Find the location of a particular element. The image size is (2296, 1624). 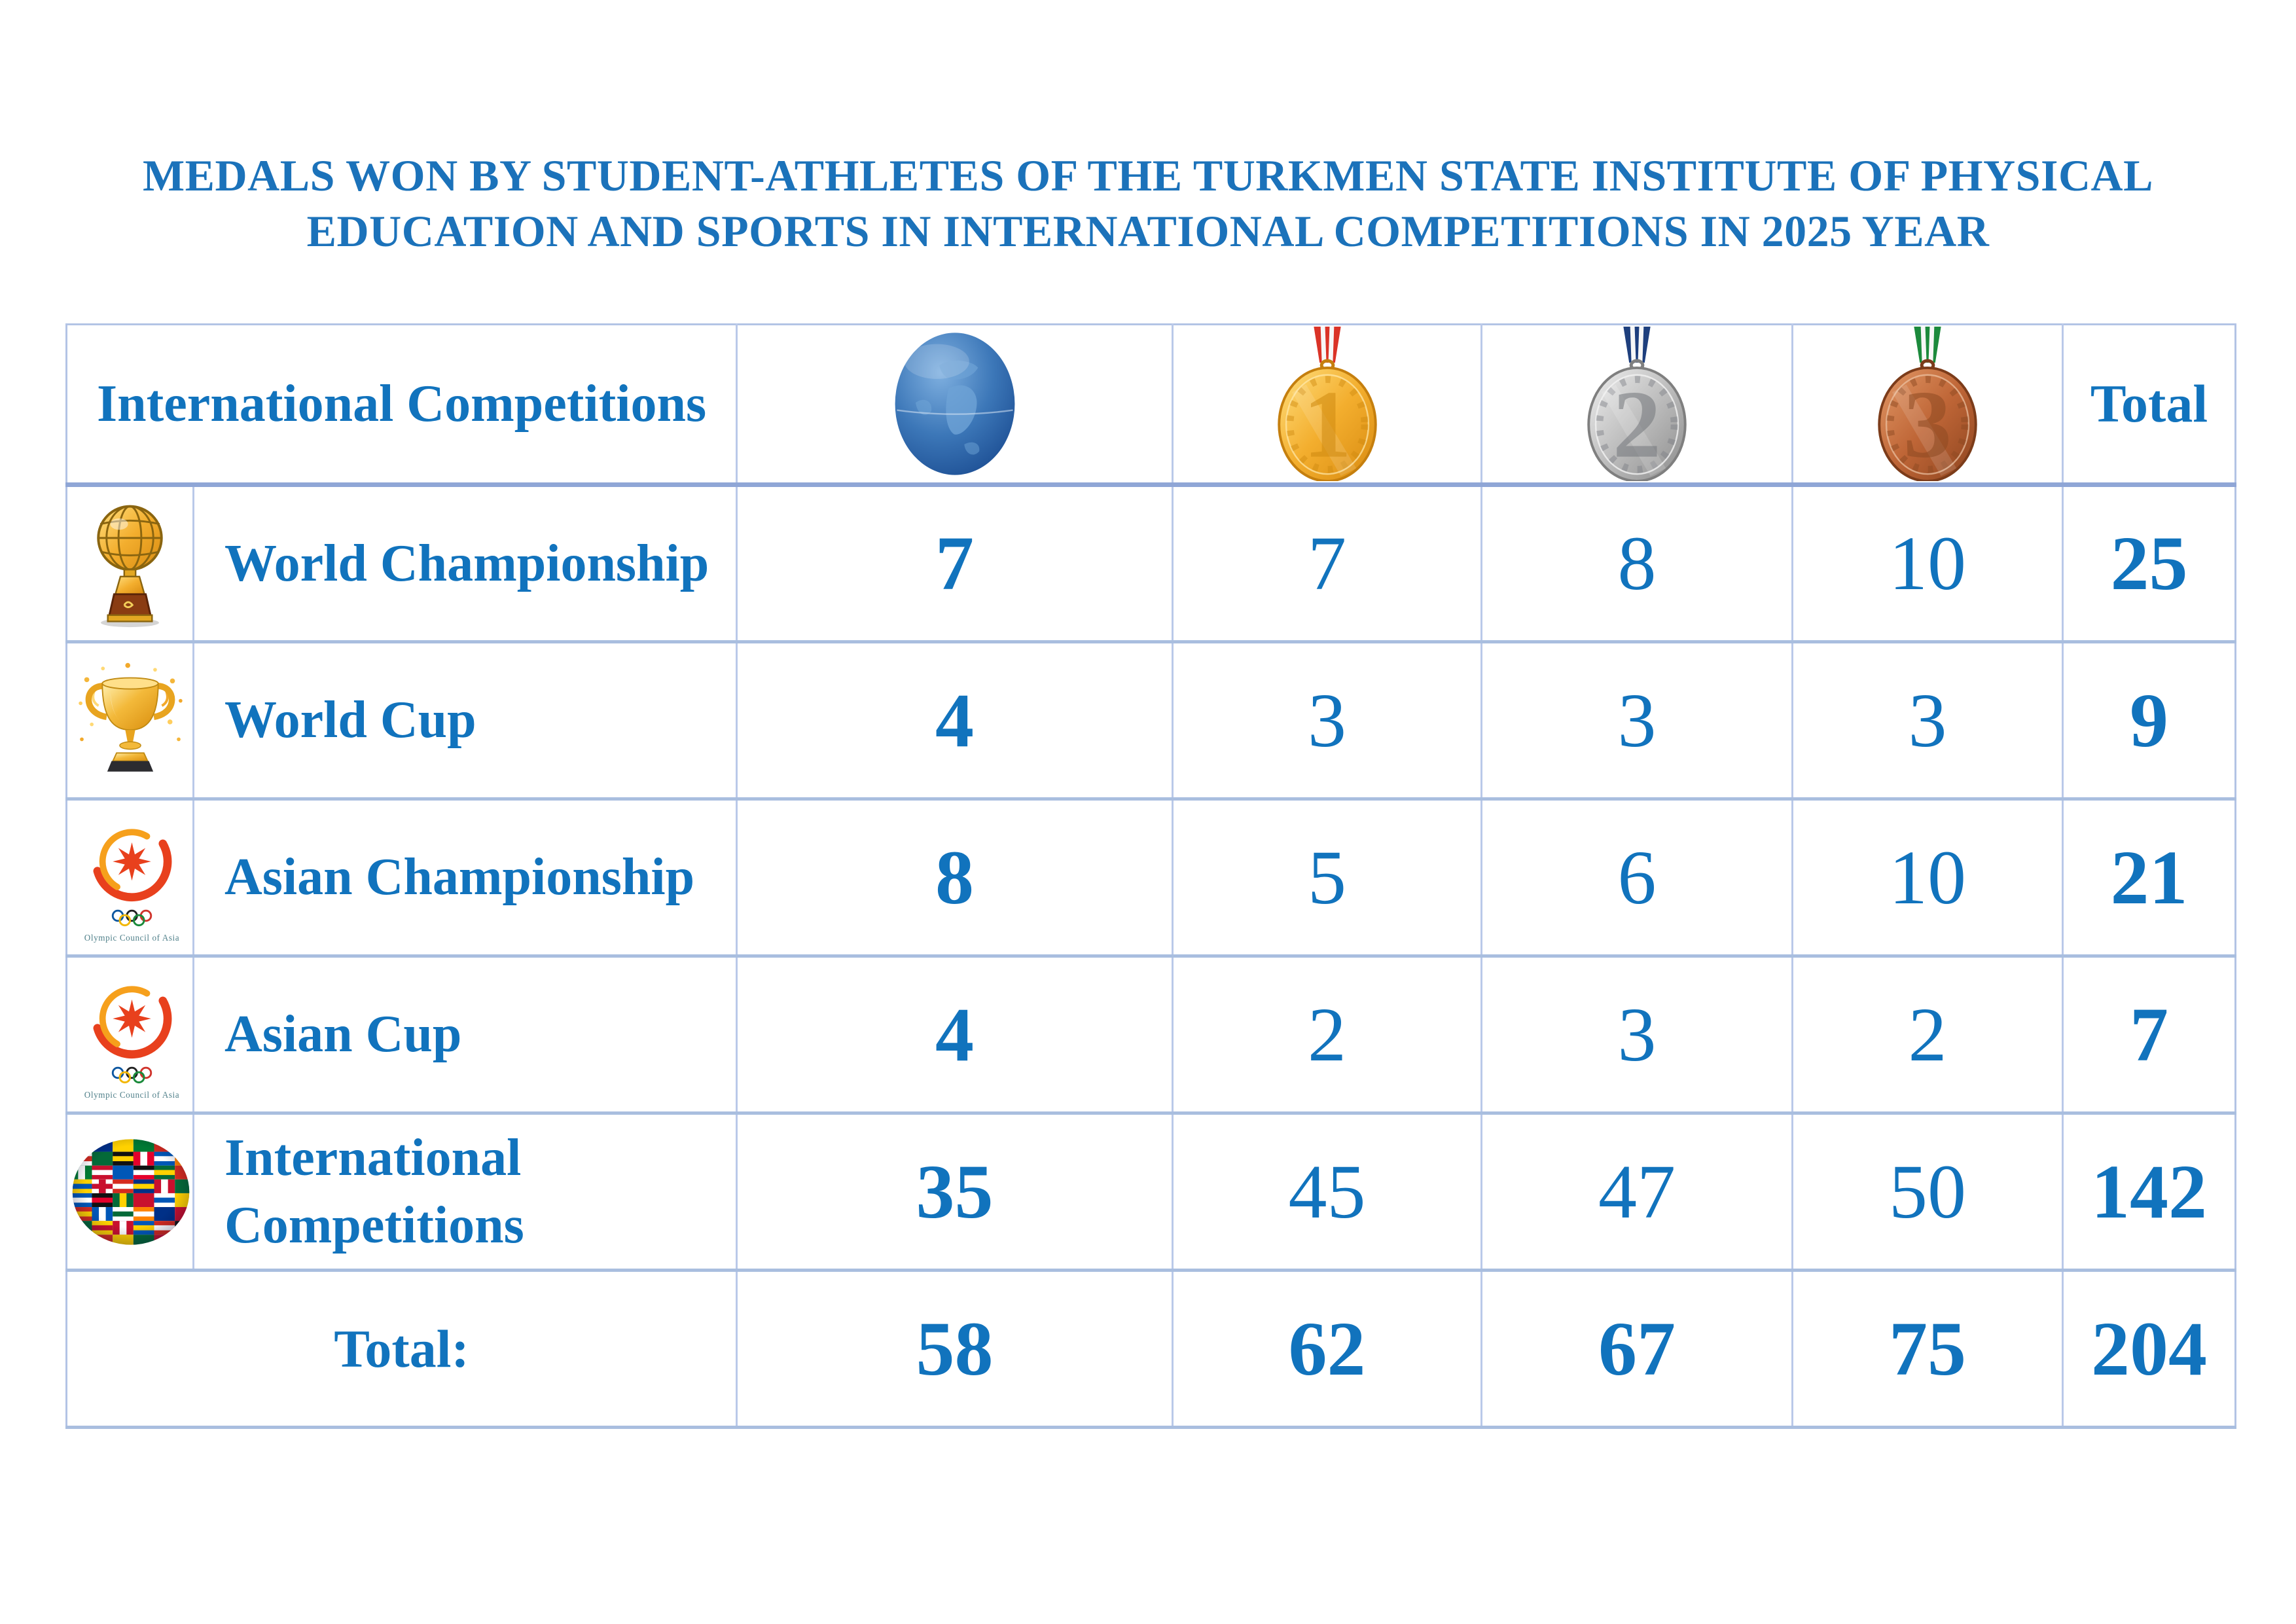

totals-row: Total: 58 62 67 75 204 is located at coordinates (1151, 1349).